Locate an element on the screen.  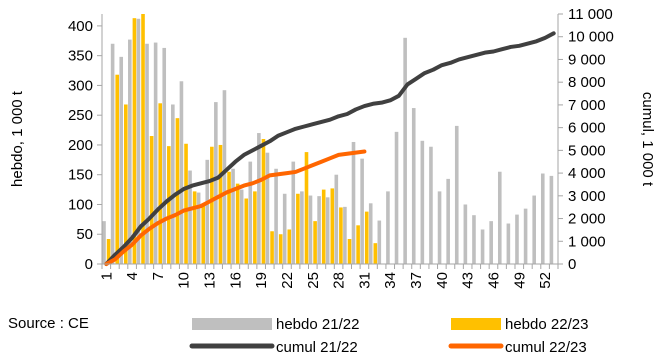
x-tick-label: 4 is located at coordinates (132, 276).